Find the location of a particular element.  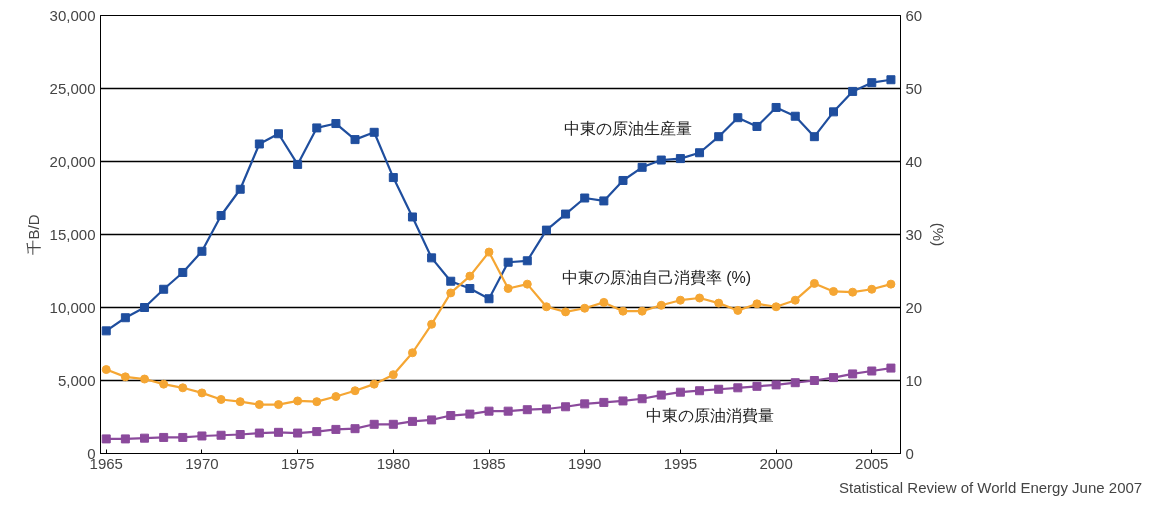

y-tick-label: 20,000 is located at coordinates (72, 161).